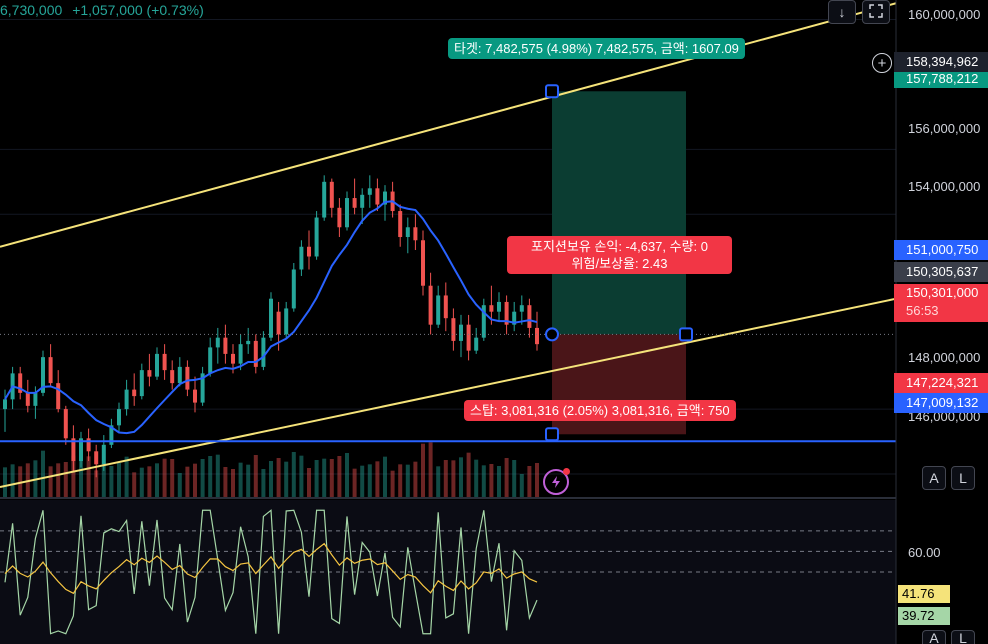 This screenshot has height=644, width=988. What do you see at coordinates (941, 383) in the screenshot?
I see `stop-price-badge: 147,224,321` at bounding box center [941, 383].